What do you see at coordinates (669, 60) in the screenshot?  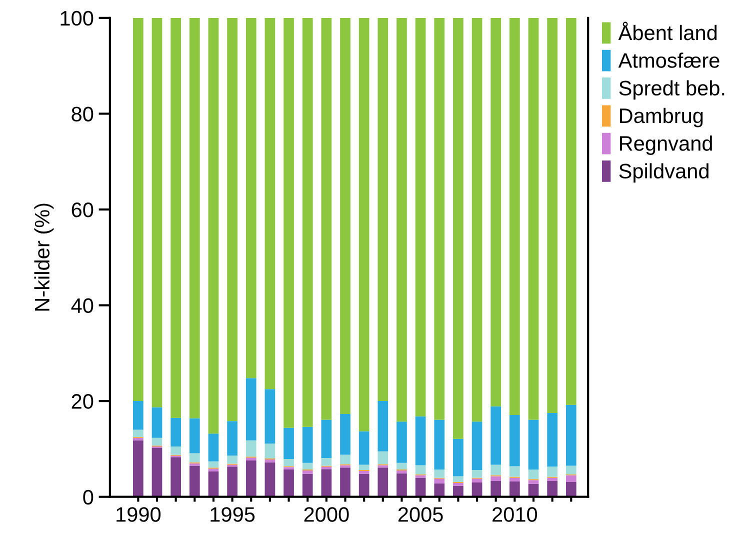 I see `legend-label: Atmosfære` at bounding box center [669, 60].